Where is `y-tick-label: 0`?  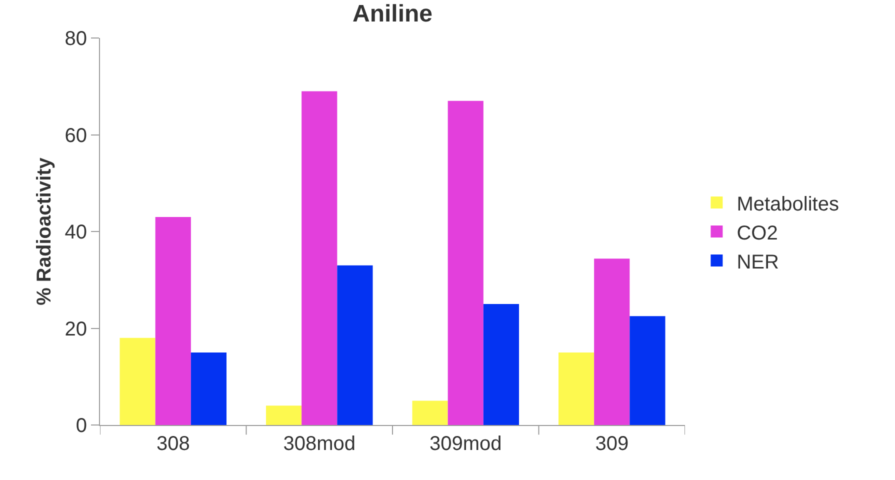 y-tick-label: 0 is located at coordinates (81, 426).